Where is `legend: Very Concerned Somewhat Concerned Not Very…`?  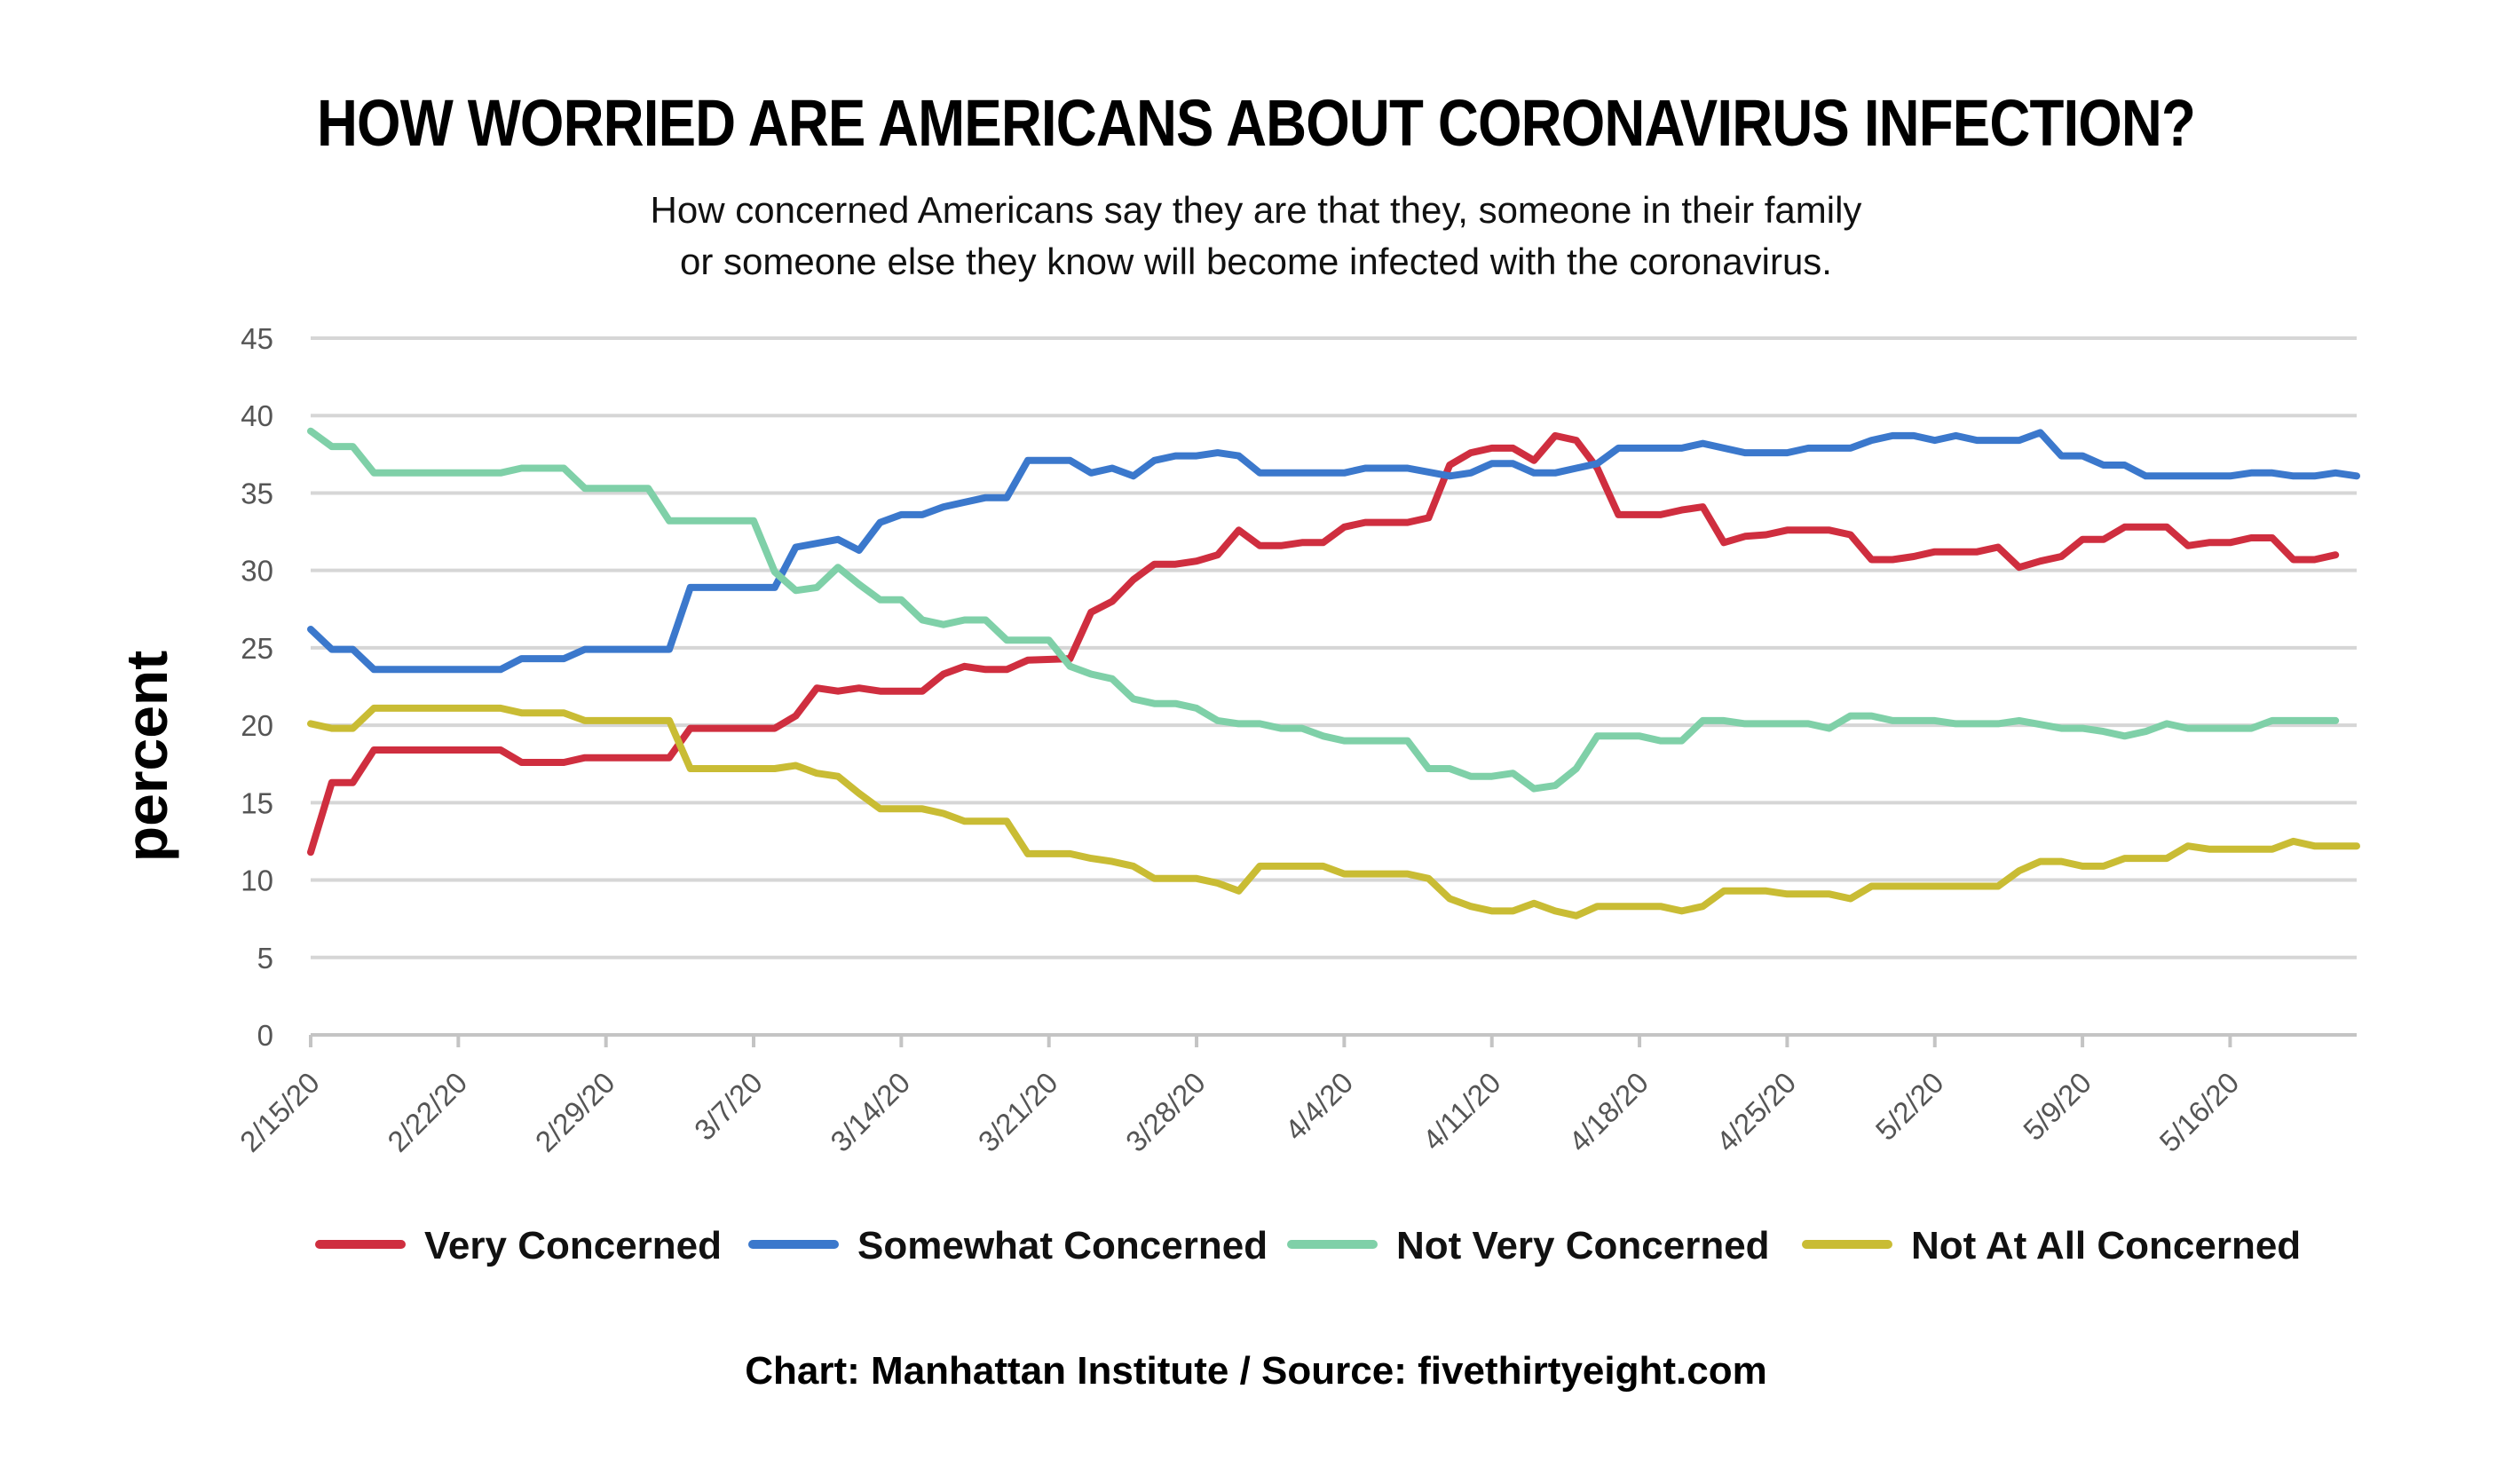 legend: Very Concerned Somewhat Concerned Not Very… is located at coordinates (1308, 1246).